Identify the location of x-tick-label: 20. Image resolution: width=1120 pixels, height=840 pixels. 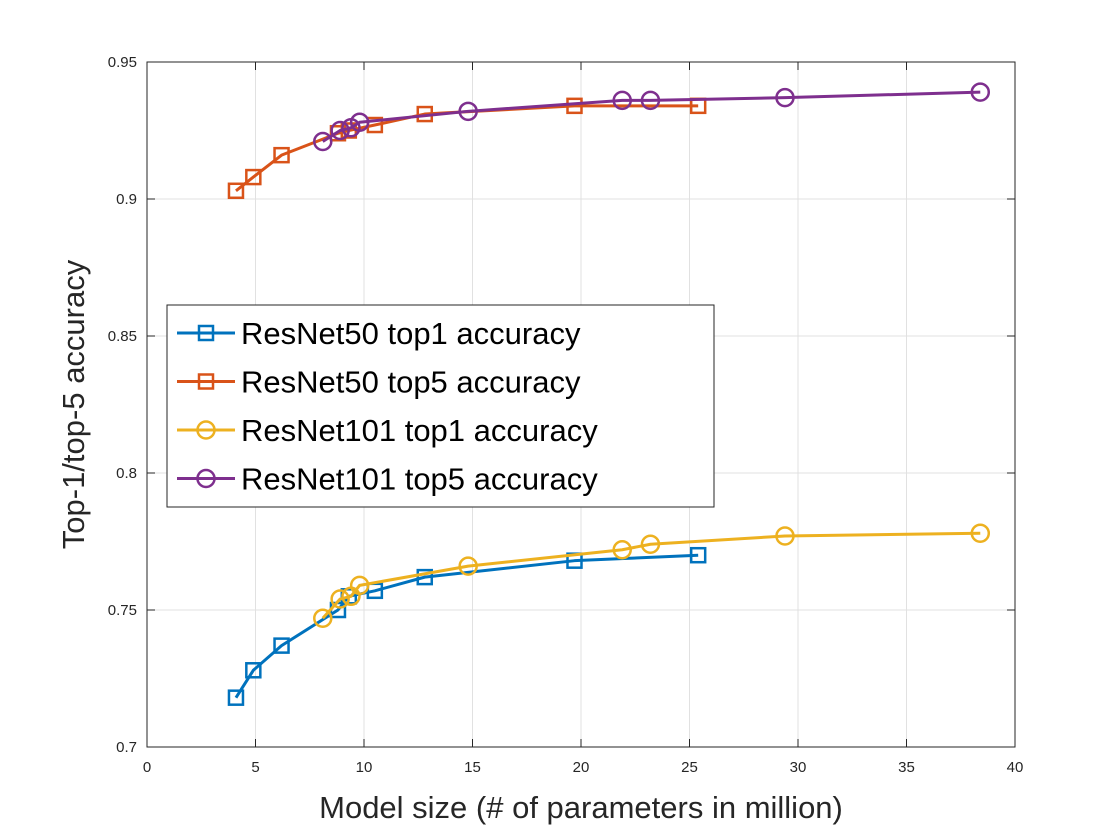
(581, 767).